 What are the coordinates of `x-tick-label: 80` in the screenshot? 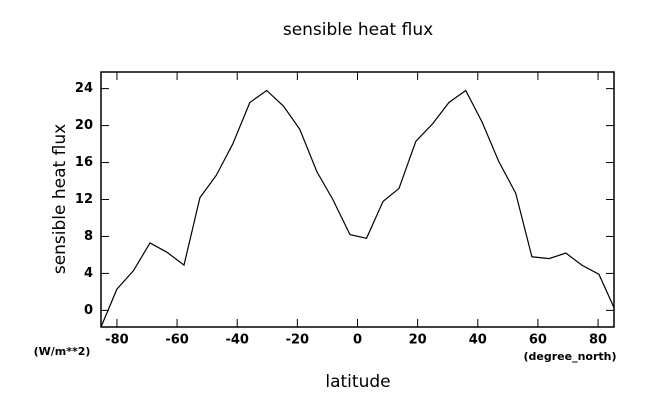 It's located at (598, 340).